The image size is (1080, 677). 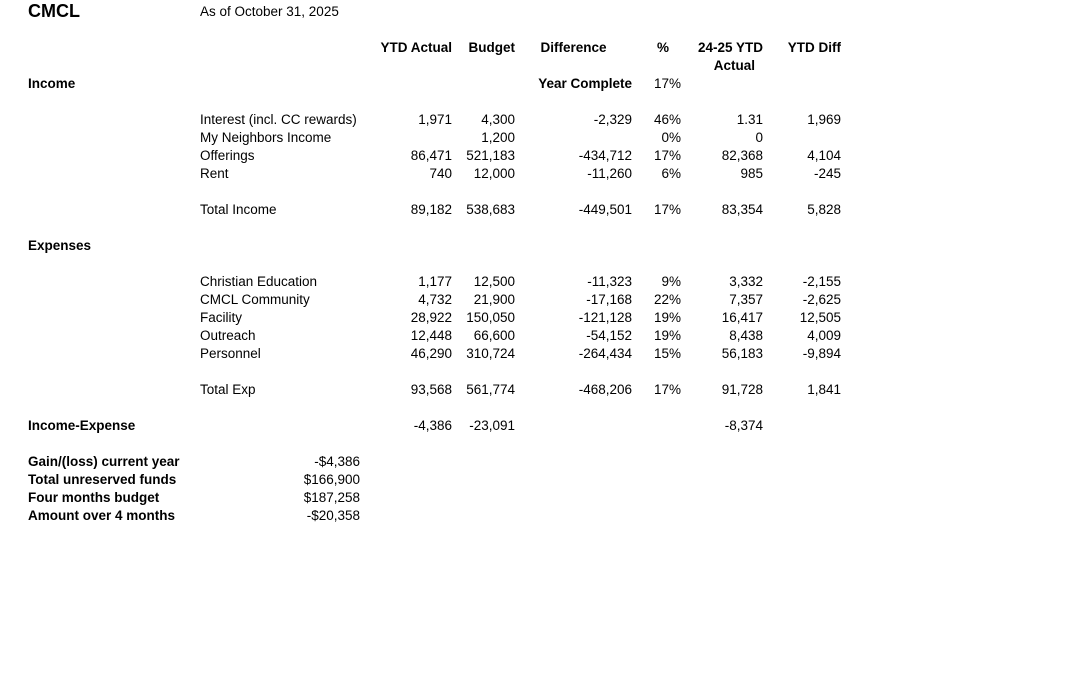 I want to click on cell-prior-ytd: 0, so click(x=759, y=137).